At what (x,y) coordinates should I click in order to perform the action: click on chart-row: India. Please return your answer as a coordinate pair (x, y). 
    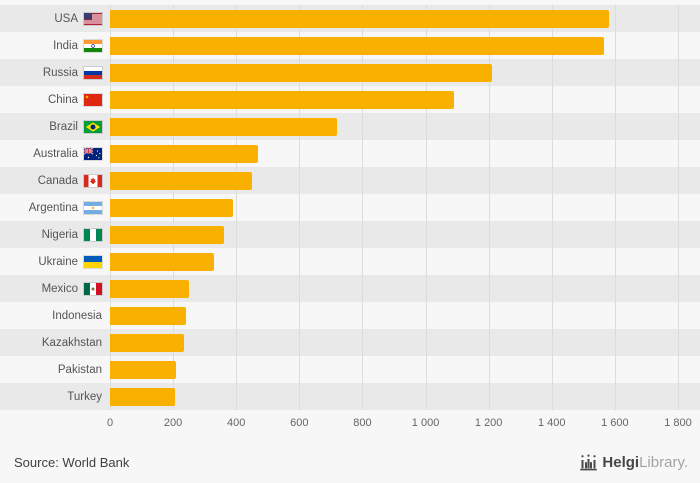
    Looking at the image, I should click on (350, 45).